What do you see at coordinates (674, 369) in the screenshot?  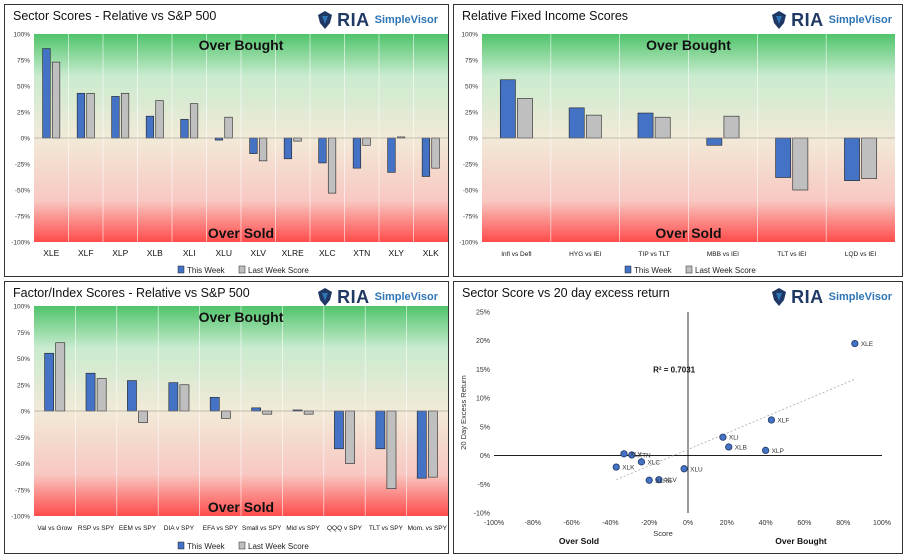 I see `r-squared-label: R² = 0.7031` at bounding box center [674, 369].